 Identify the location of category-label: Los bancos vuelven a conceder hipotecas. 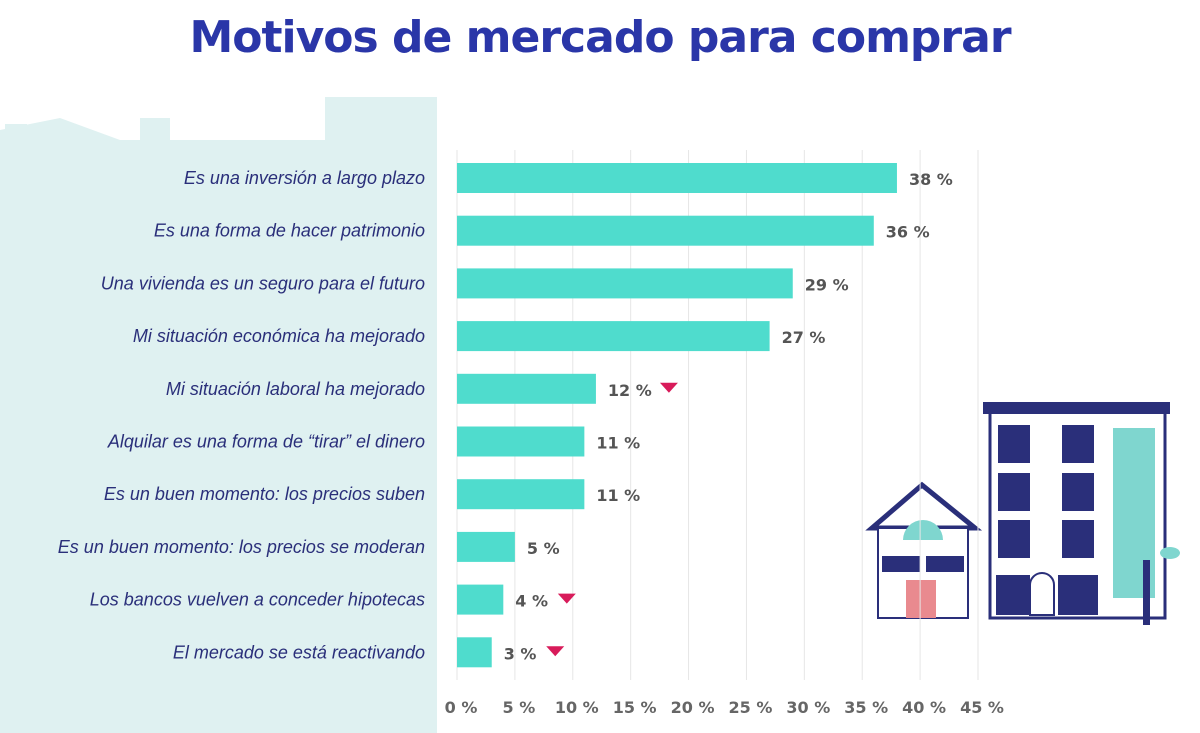
(257, 600).